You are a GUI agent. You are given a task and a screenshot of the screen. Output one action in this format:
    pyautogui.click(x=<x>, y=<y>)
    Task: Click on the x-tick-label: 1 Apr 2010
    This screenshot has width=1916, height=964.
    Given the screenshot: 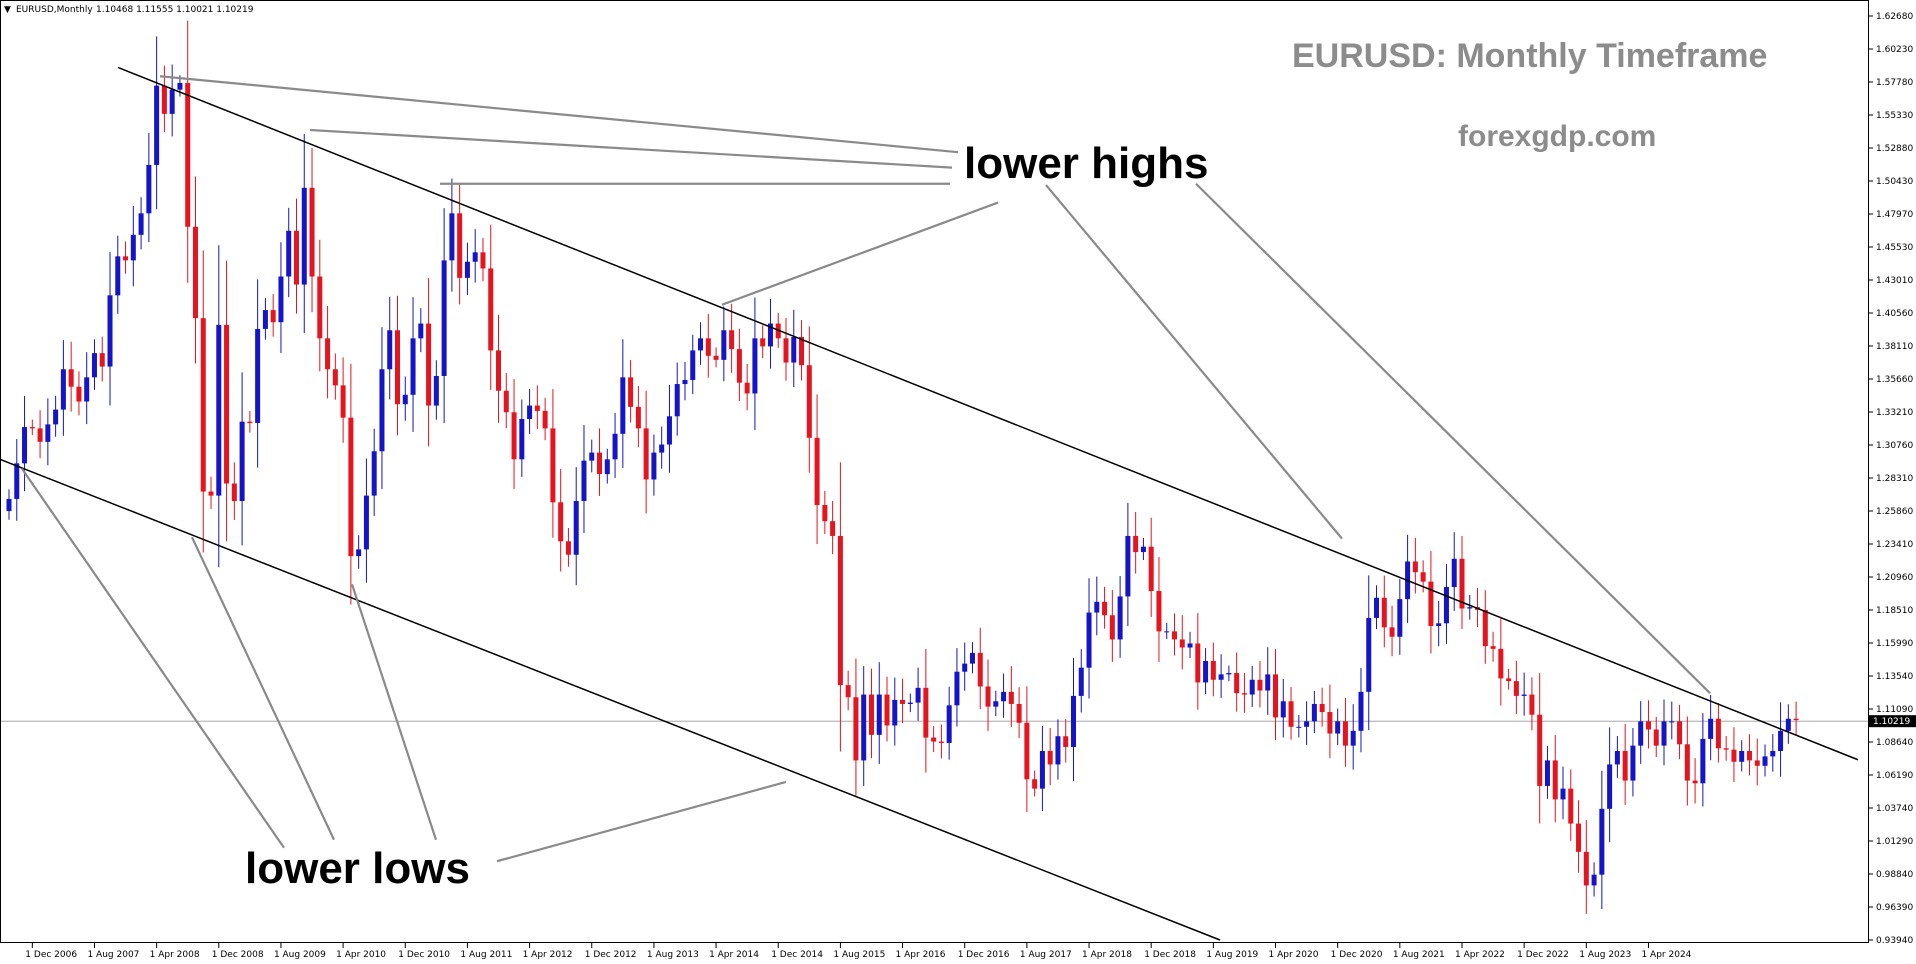 What is the action you would take?
    pyautogui.click(x=361, y=955)
    